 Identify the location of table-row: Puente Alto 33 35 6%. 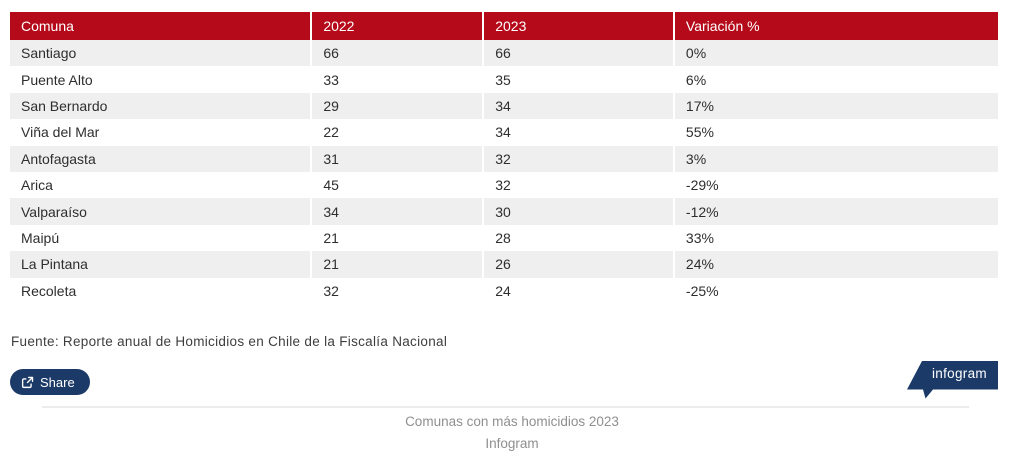
(504, 79).